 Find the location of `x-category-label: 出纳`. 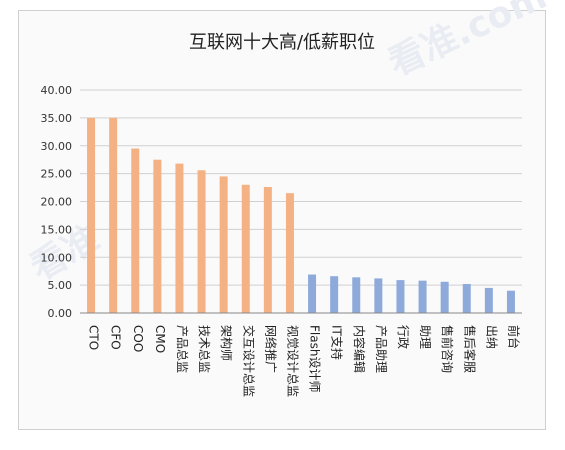

x-category-label: 出纳 is located at coordinates (491, 337).